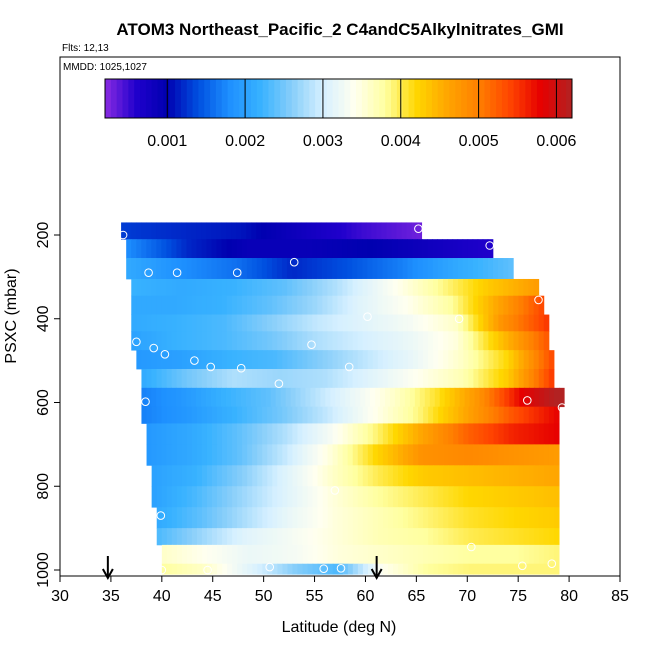 This screenshot has height=650, width=650. Describe the element at coordinates (111, 596) in the screenshot. I see `x-tick-label: 35` at that location.